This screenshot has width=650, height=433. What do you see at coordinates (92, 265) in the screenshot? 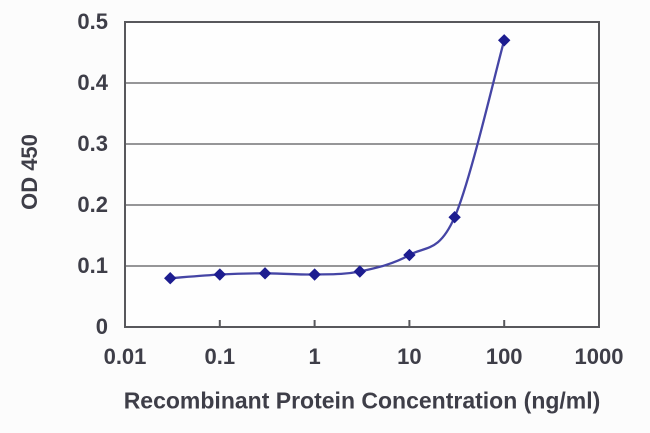
I see `y-tick-label: 0.1` at bounding box center [92, 265].